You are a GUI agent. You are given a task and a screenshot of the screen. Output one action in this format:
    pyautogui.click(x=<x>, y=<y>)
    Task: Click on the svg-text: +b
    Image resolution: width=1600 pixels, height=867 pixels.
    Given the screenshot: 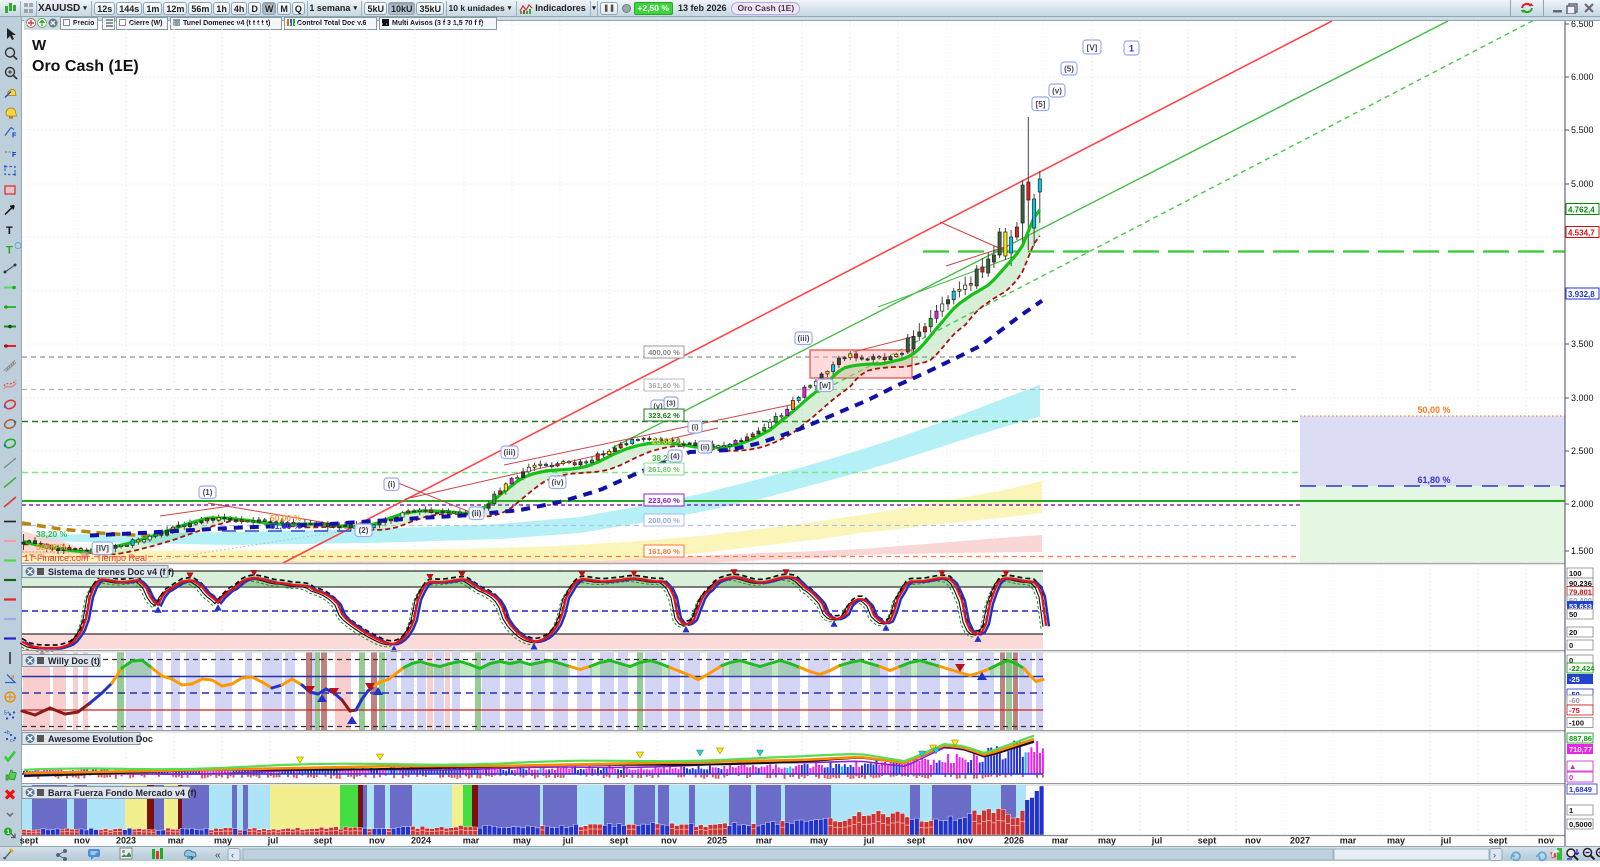 What is the action you would take?
    pyautogui.click(x=7, y=733)
    